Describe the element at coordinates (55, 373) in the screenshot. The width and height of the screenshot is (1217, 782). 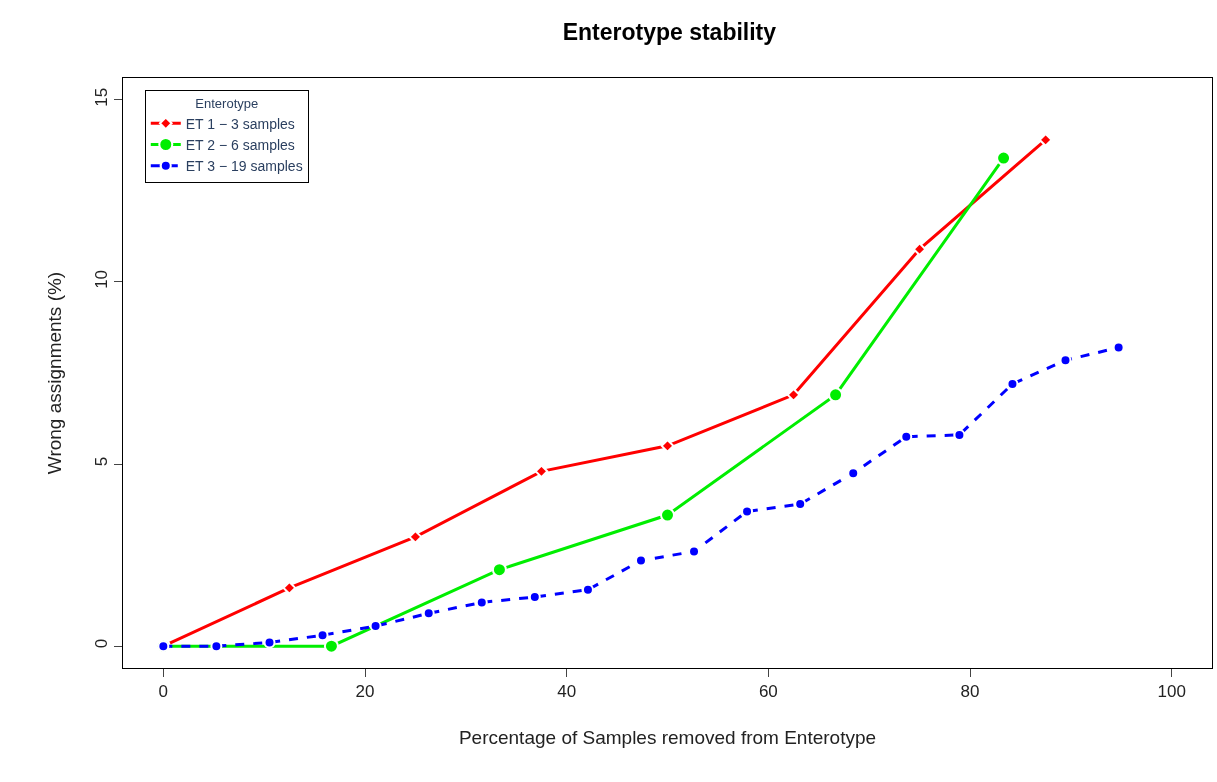
I see `y-axis-title: Wrong assignments (%)` at that location.